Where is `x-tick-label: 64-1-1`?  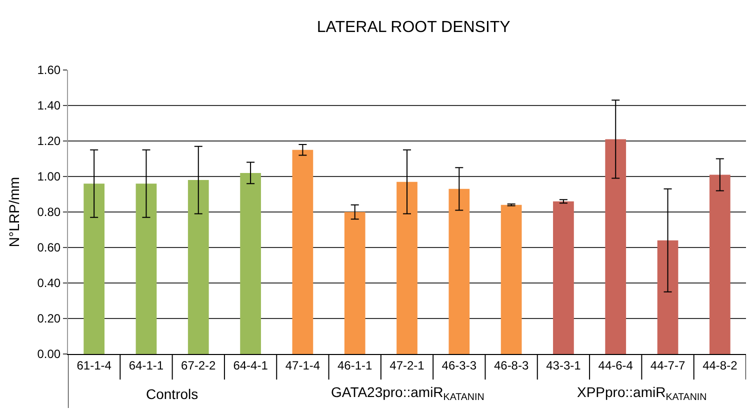 x-tick-label: 64-1-1 is located at coordinates (146, 365).